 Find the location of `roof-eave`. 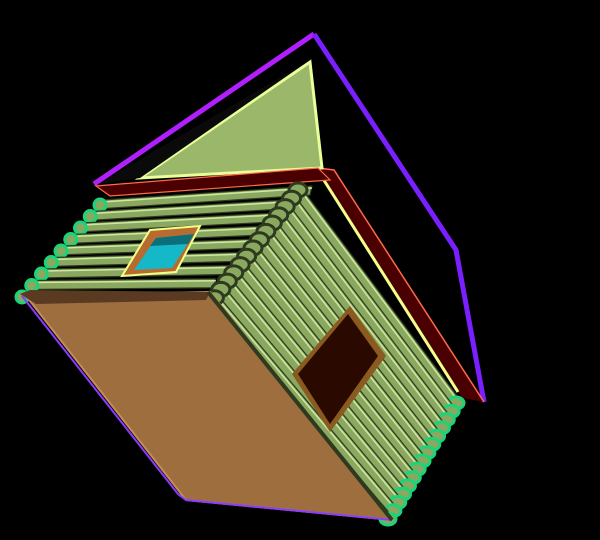

roof-eave is located at coordinates (401, 285).